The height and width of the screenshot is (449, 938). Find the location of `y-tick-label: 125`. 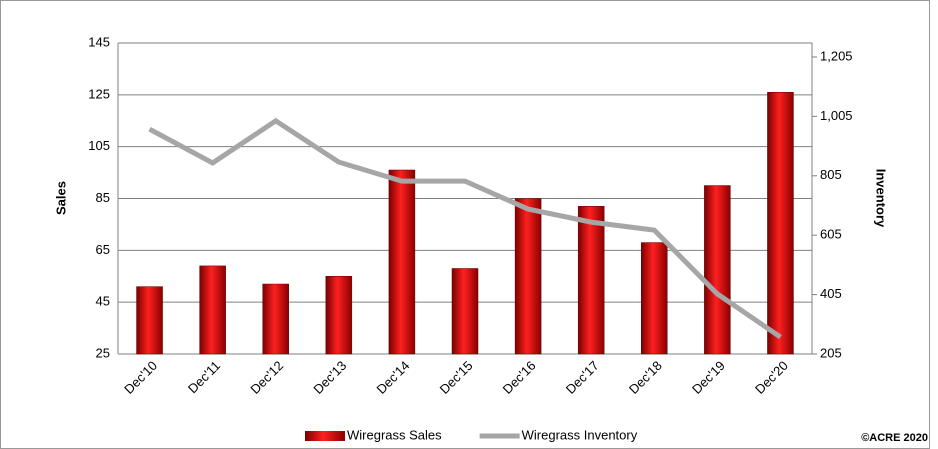

y-tick-label: 125 is located at coordinates (99, 93).